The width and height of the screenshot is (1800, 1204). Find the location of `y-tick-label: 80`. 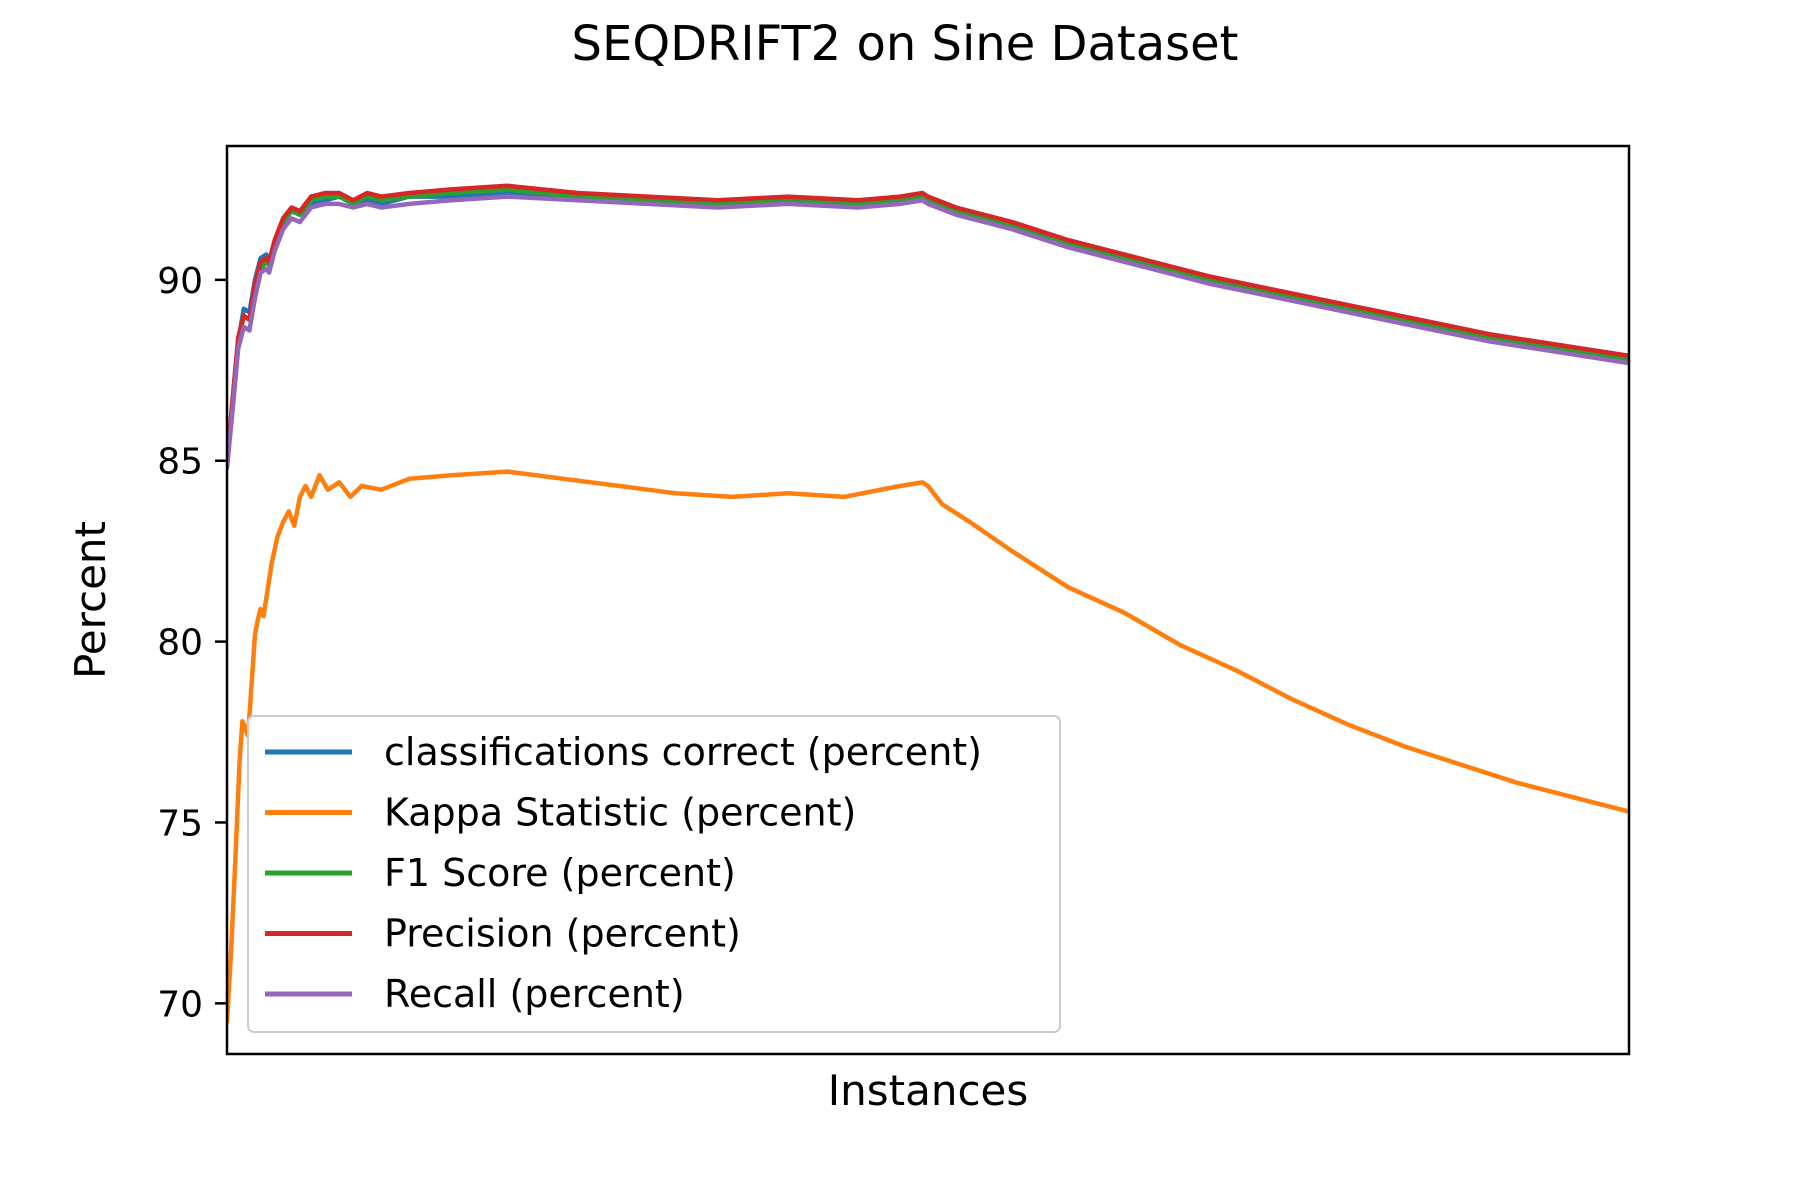

y-tick-label: 80 is located at coordinates (180, 643).